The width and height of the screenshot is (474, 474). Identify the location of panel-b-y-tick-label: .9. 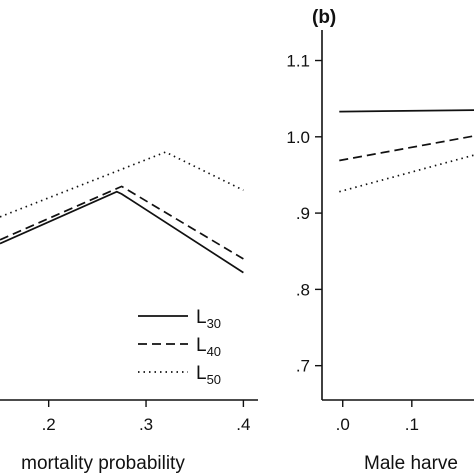
(303, 213).